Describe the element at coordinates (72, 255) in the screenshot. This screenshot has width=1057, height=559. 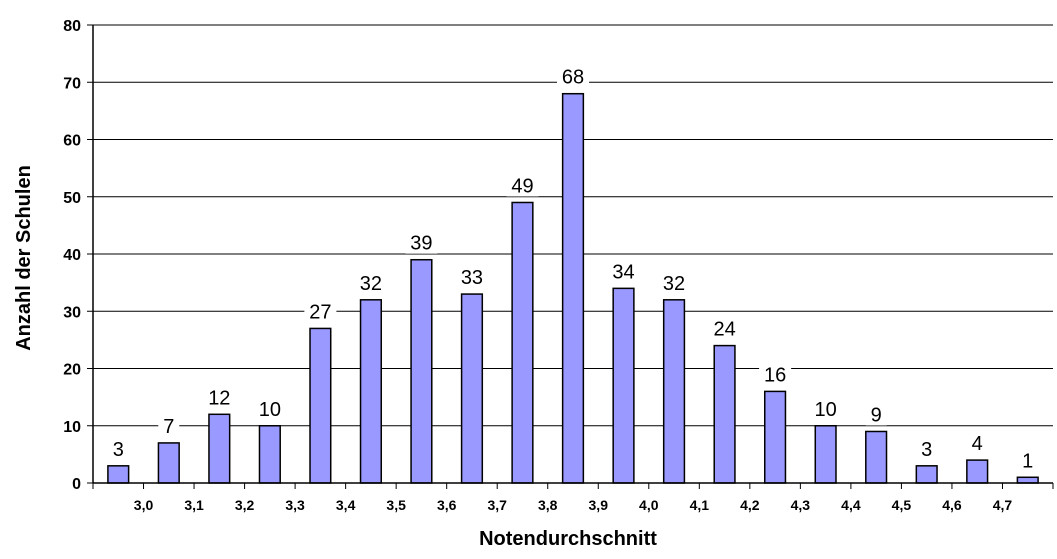
I see `y-tick-label: 40` at that location.